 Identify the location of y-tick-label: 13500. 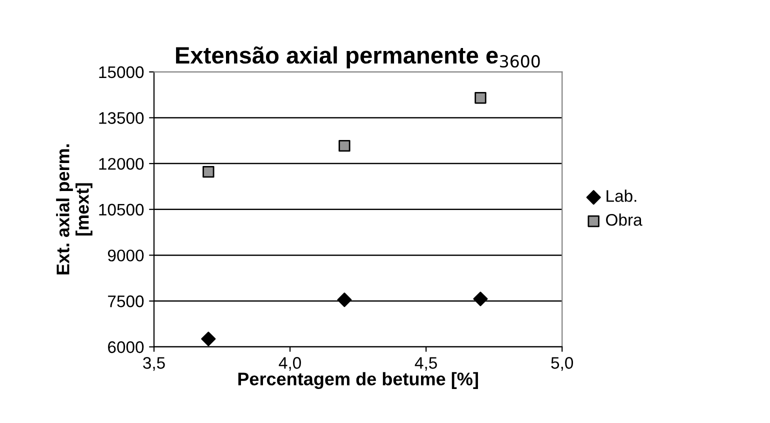
(121, 118).